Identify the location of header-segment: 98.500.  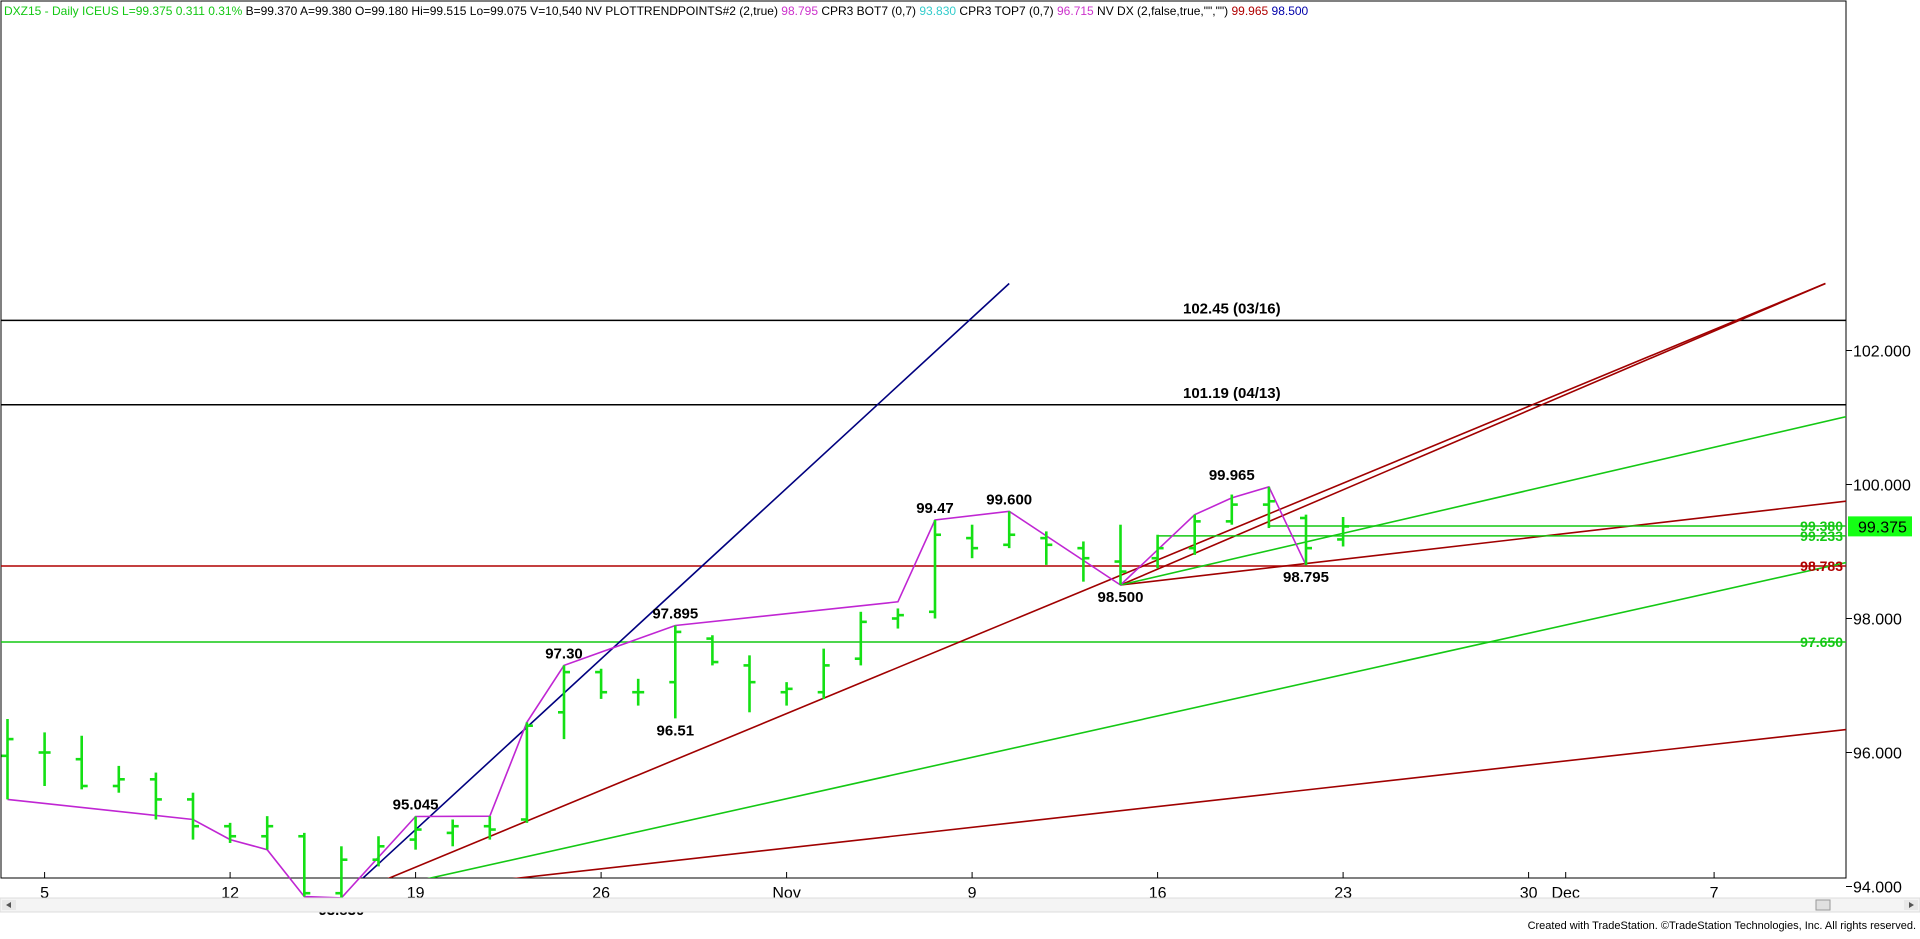
(1288, 11).